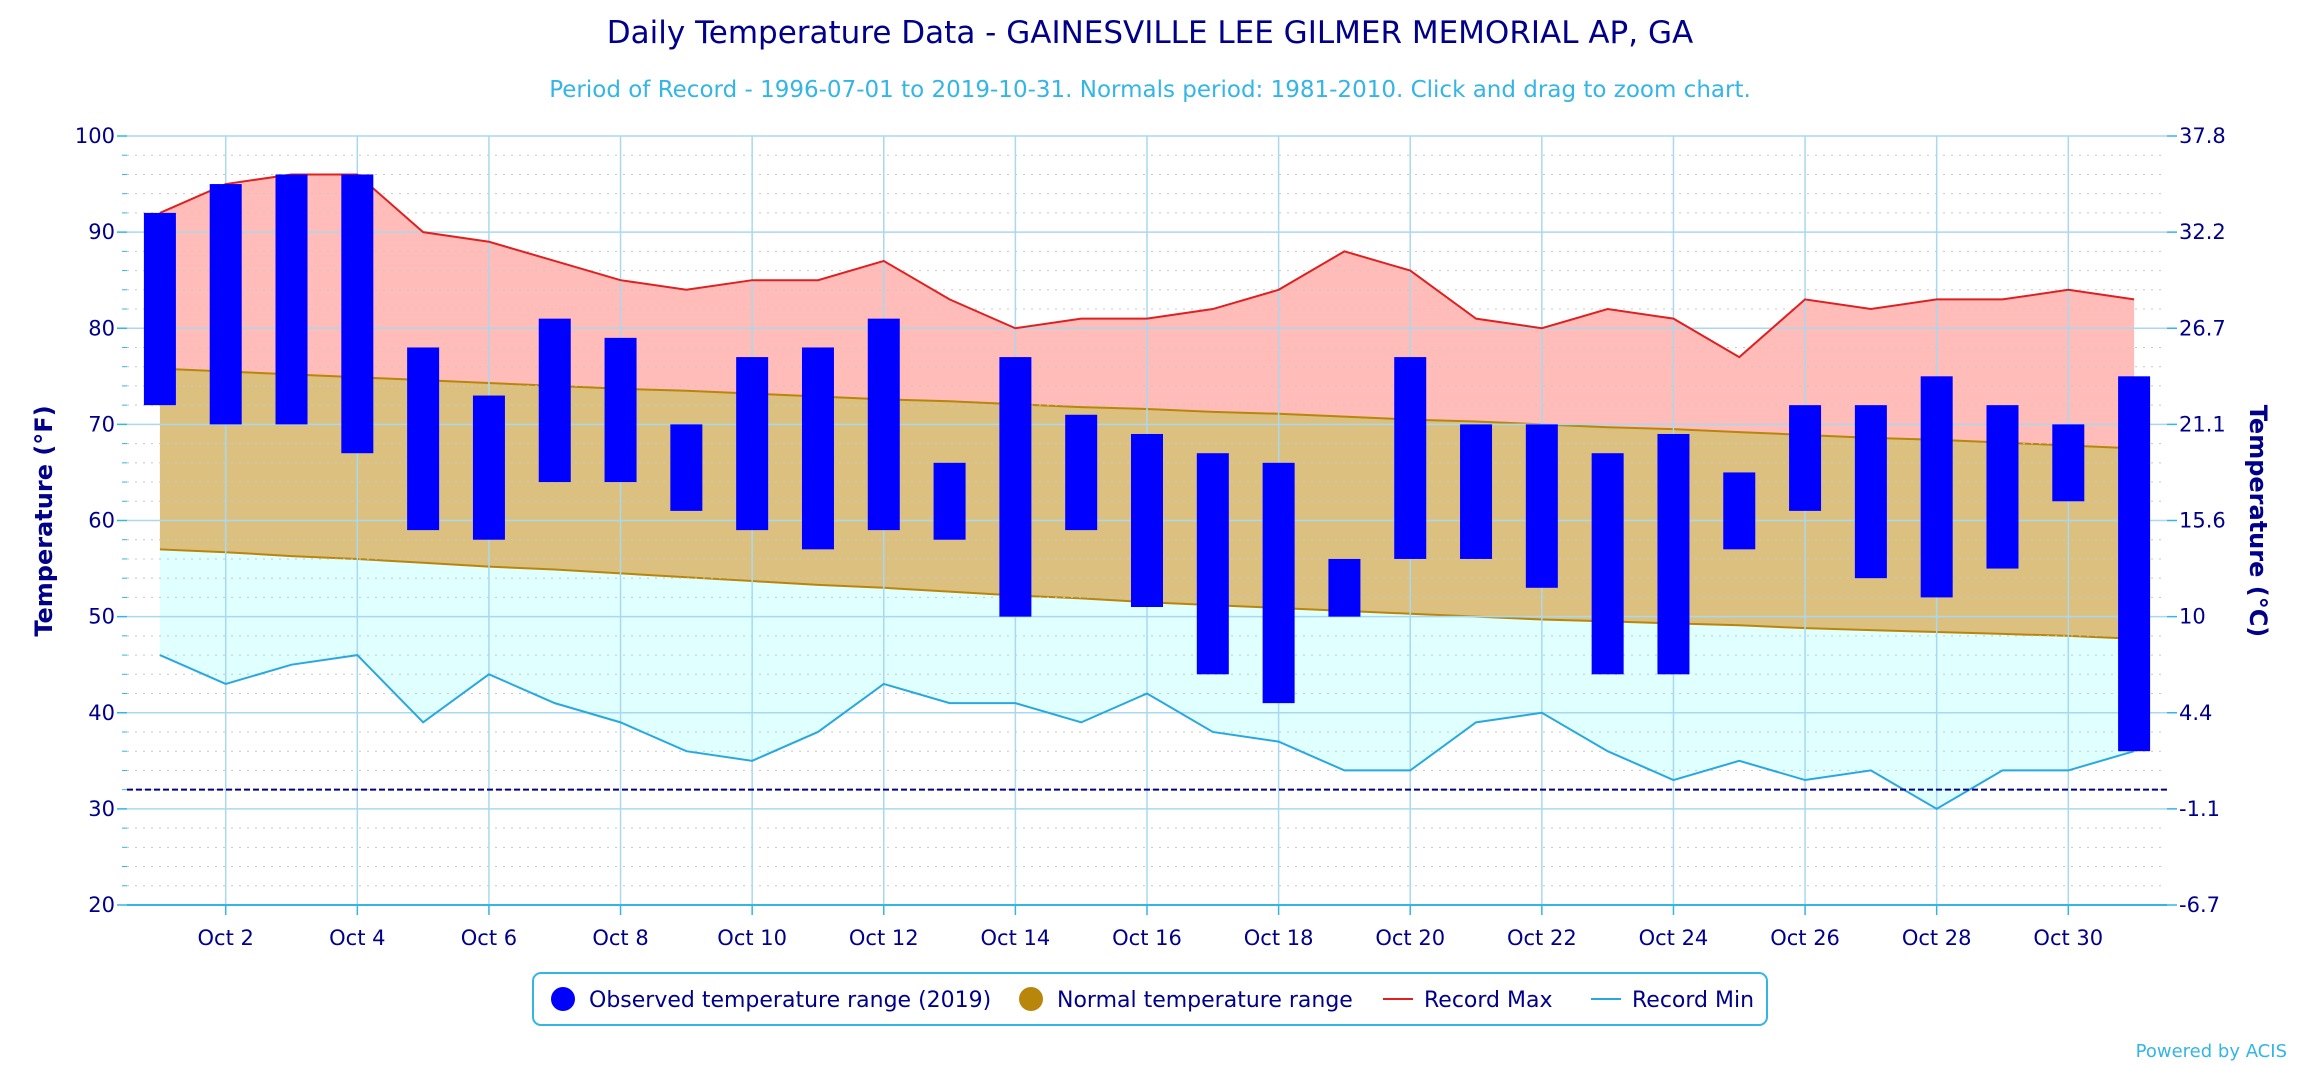  What do you see at coordinates (1016, 938) in the screenshot?
I see `x-tick-label: Oct 14` at bounding box center [1016, 938].